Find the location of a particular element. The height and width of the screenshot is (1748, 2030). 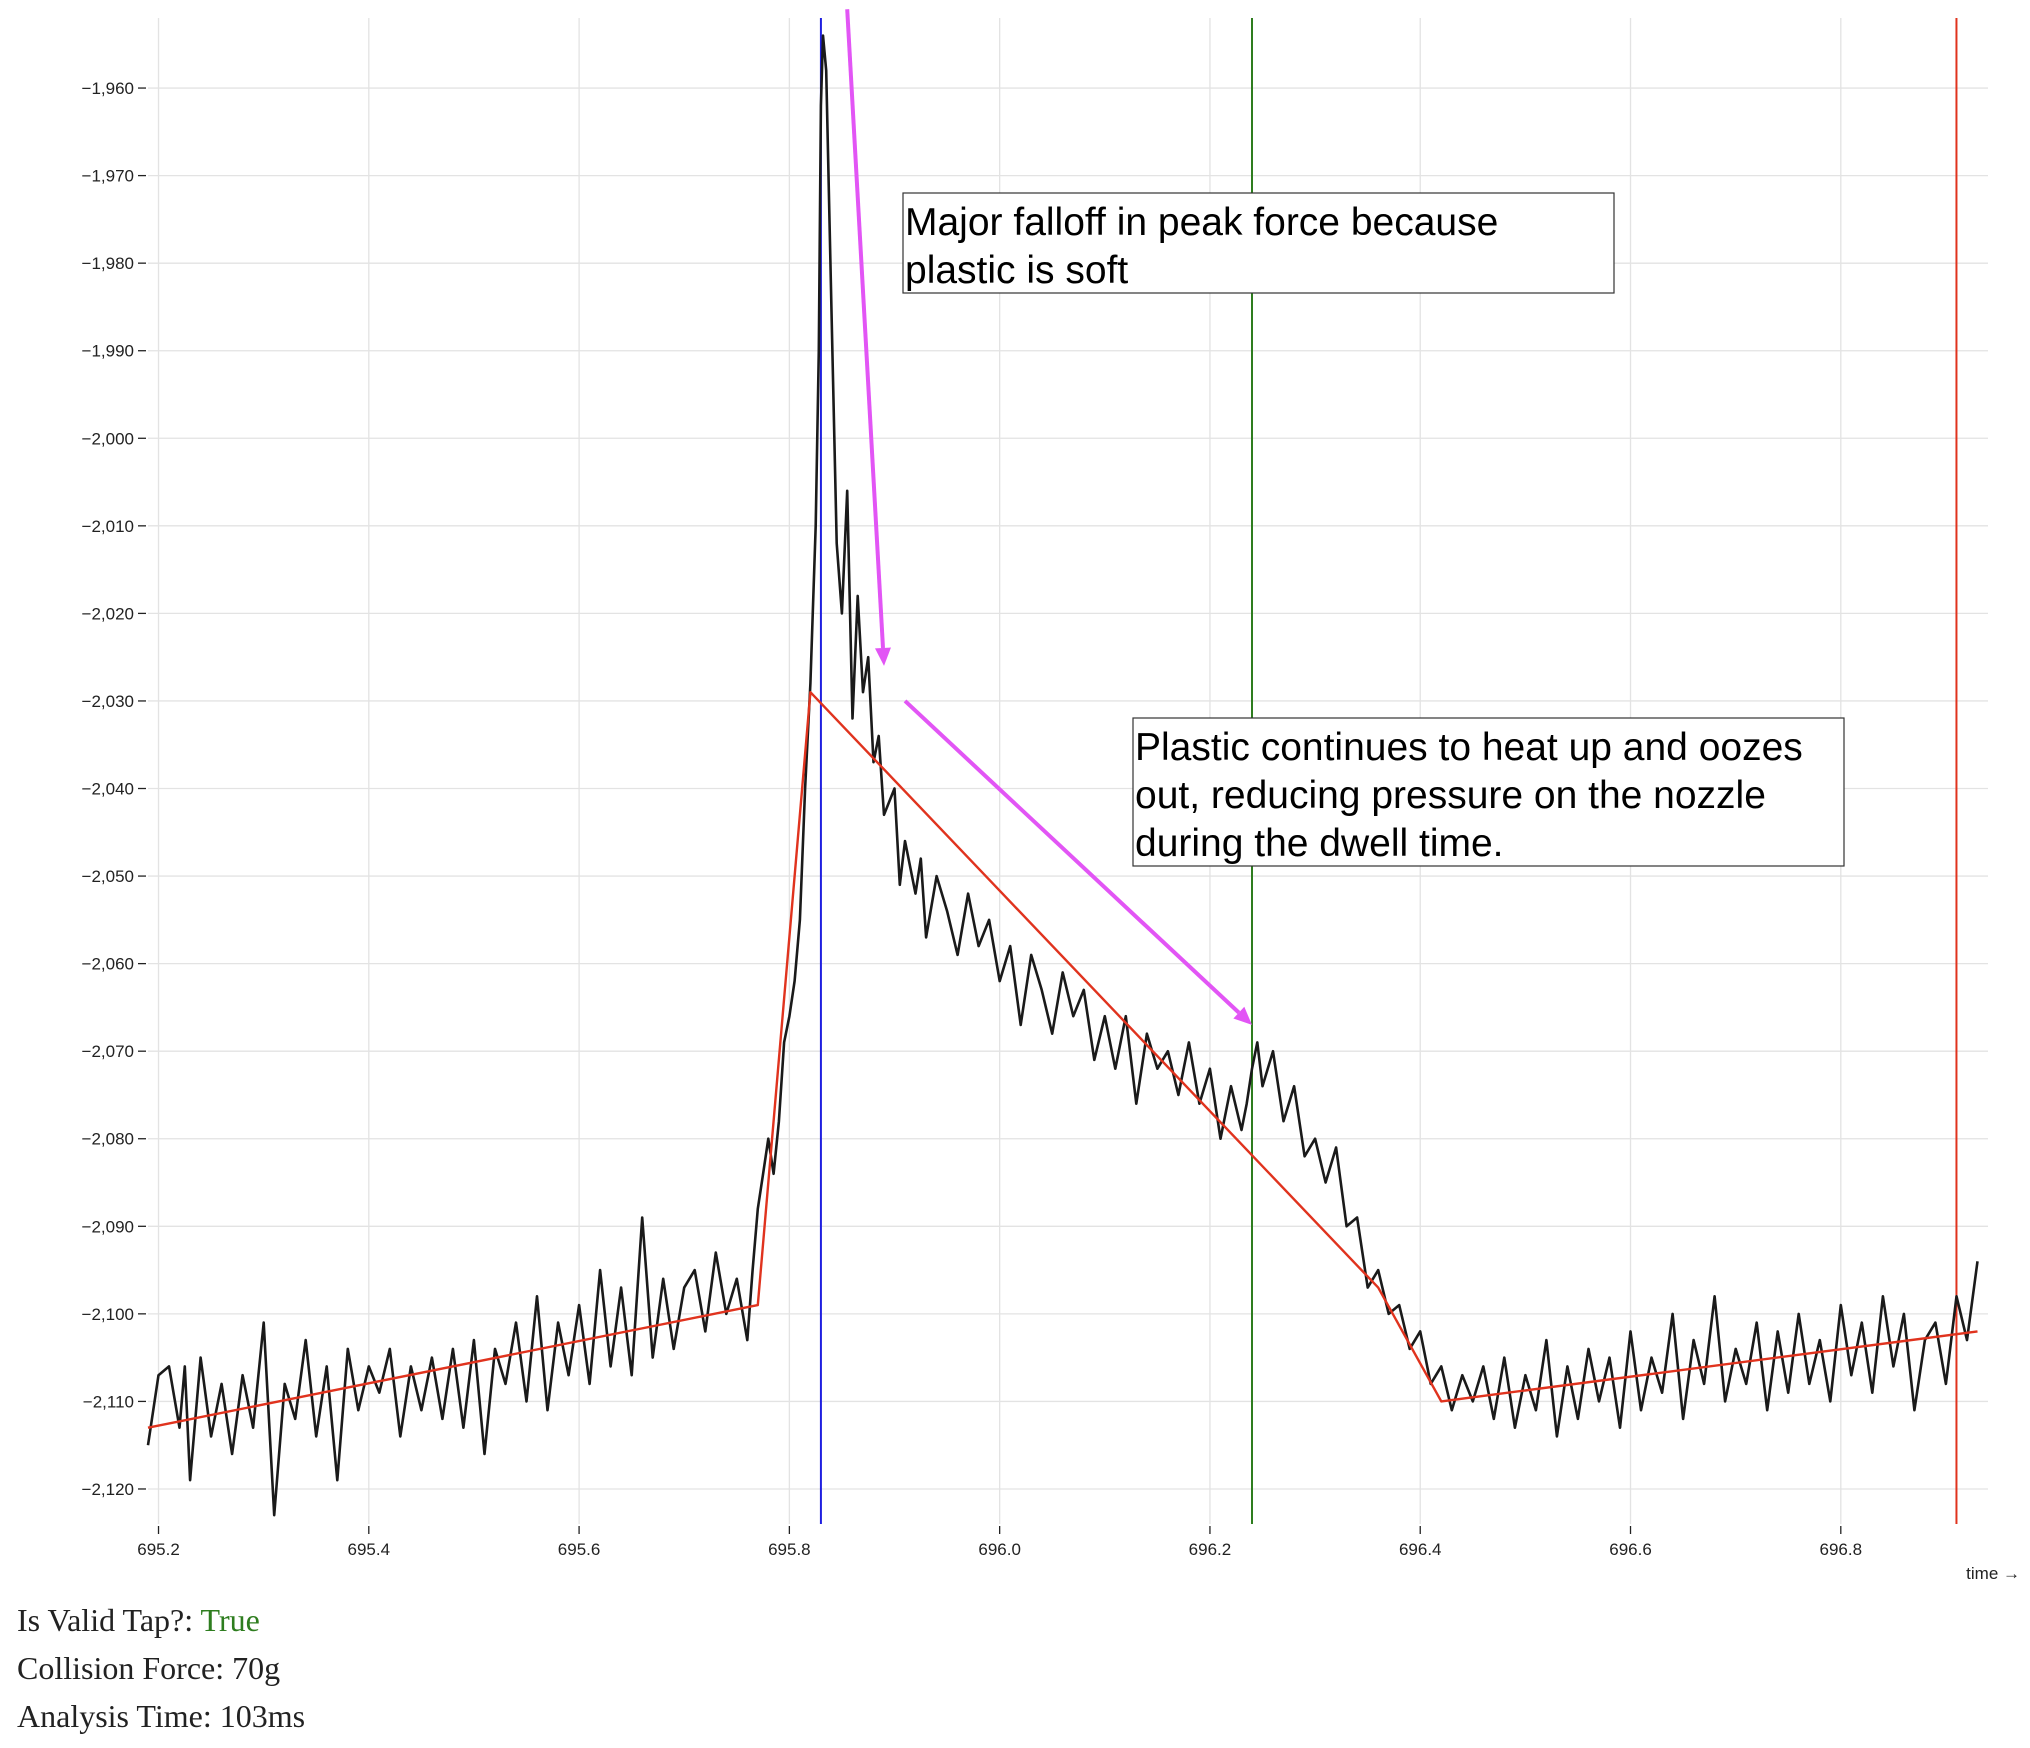

y-tick-label: −2,120 is located at coordinates (108, 1489).